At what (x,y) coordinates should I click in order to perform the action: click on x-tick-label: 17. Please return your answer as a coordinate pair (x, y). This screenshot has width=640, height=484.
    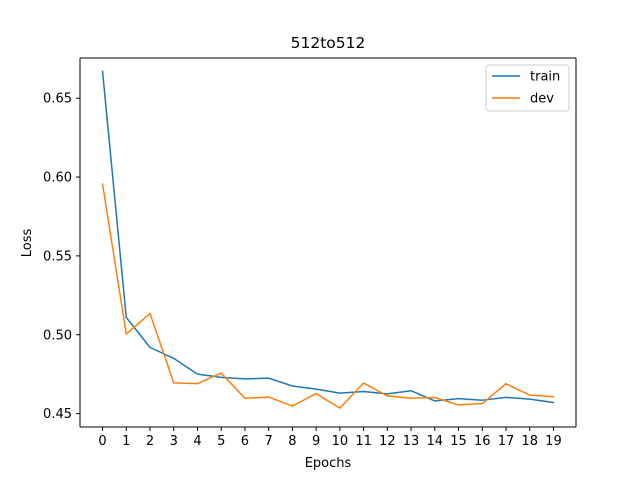
    Looking at the image, I should click on (506, 441).